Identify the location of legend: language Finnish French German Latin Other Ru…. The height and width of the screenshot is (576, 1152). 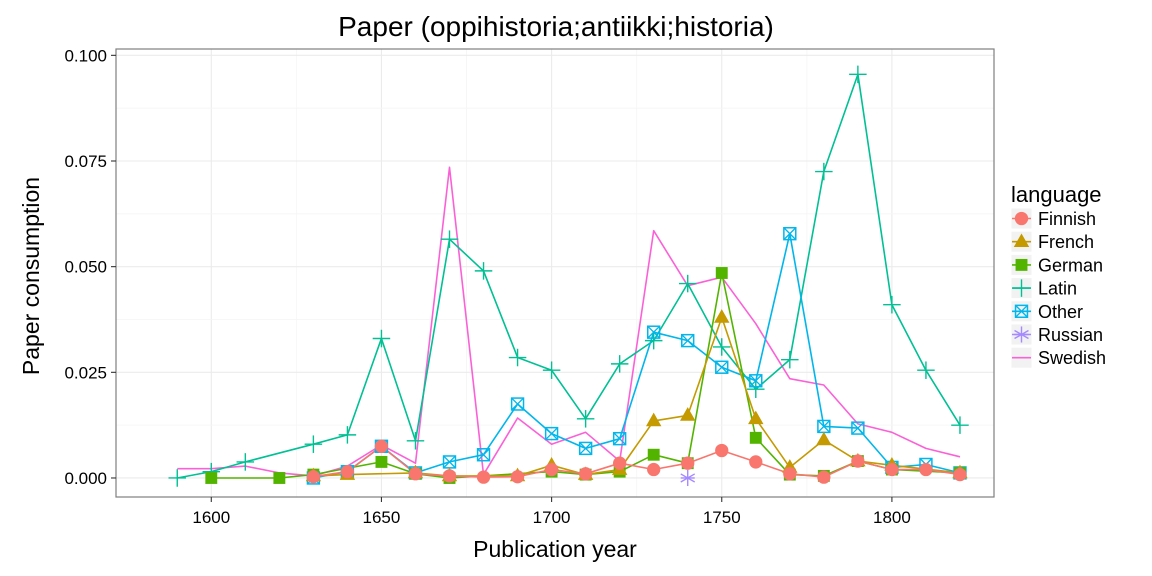
(1058, 275).